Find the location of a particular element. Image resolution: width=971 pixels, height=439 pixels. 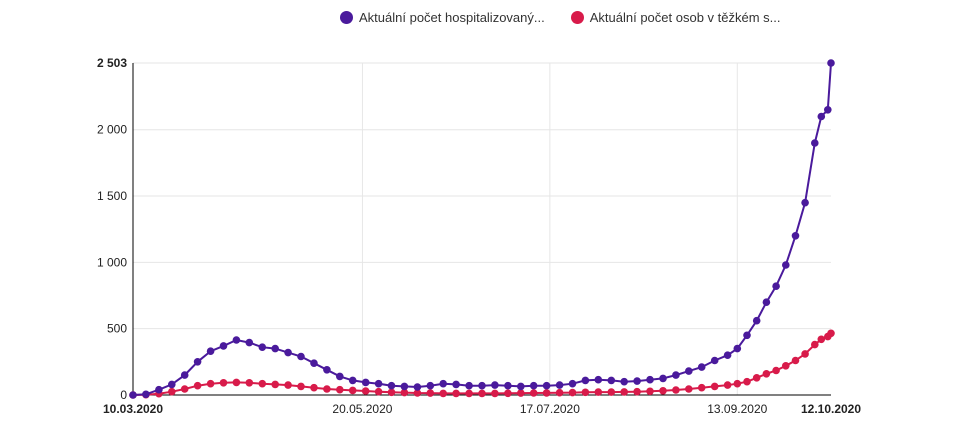

x-tick-label: 10.03.2020 is located at coordinates (133, 409).